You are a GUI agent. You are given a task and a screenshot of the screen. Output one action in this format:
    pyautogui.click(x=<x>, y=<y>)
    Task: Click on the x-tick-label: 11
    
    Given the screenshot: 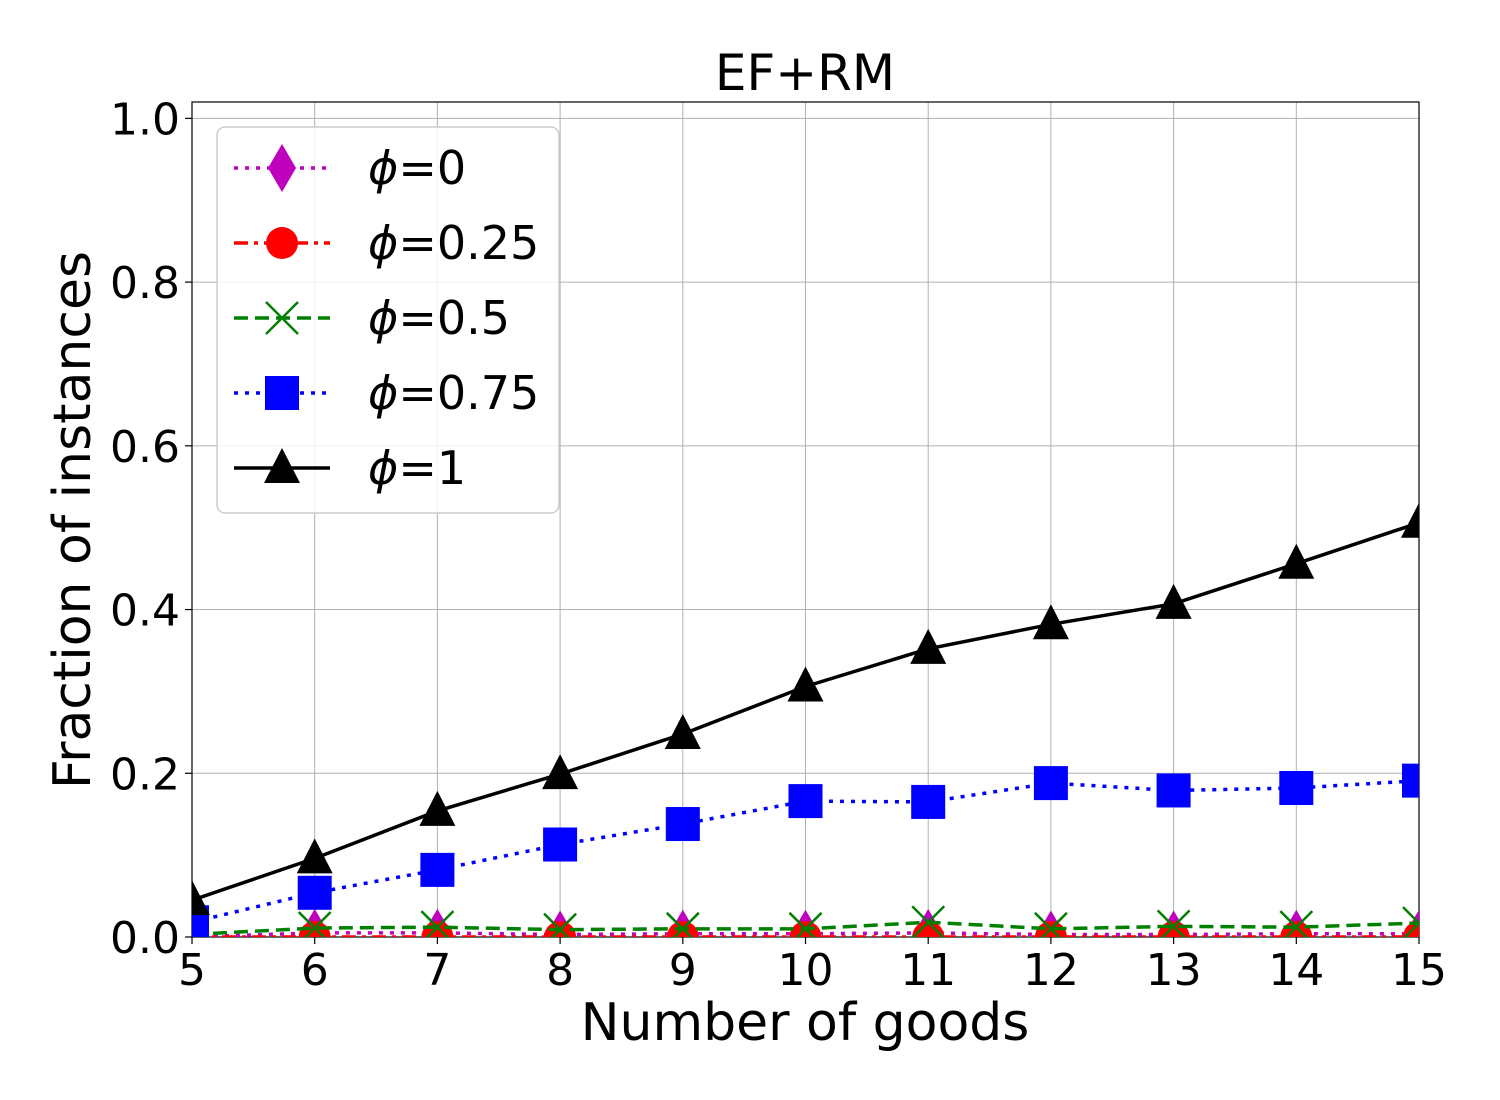 What is the action you would take?
    pyautogui.click(x=928, y=970)
    